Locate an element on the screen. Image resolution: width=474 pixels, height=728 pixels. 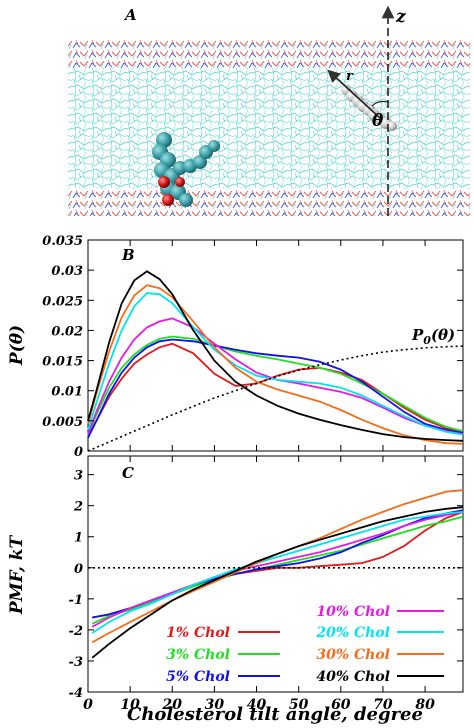
legend-label: 3% Chol is located at coordinates (198, 655).